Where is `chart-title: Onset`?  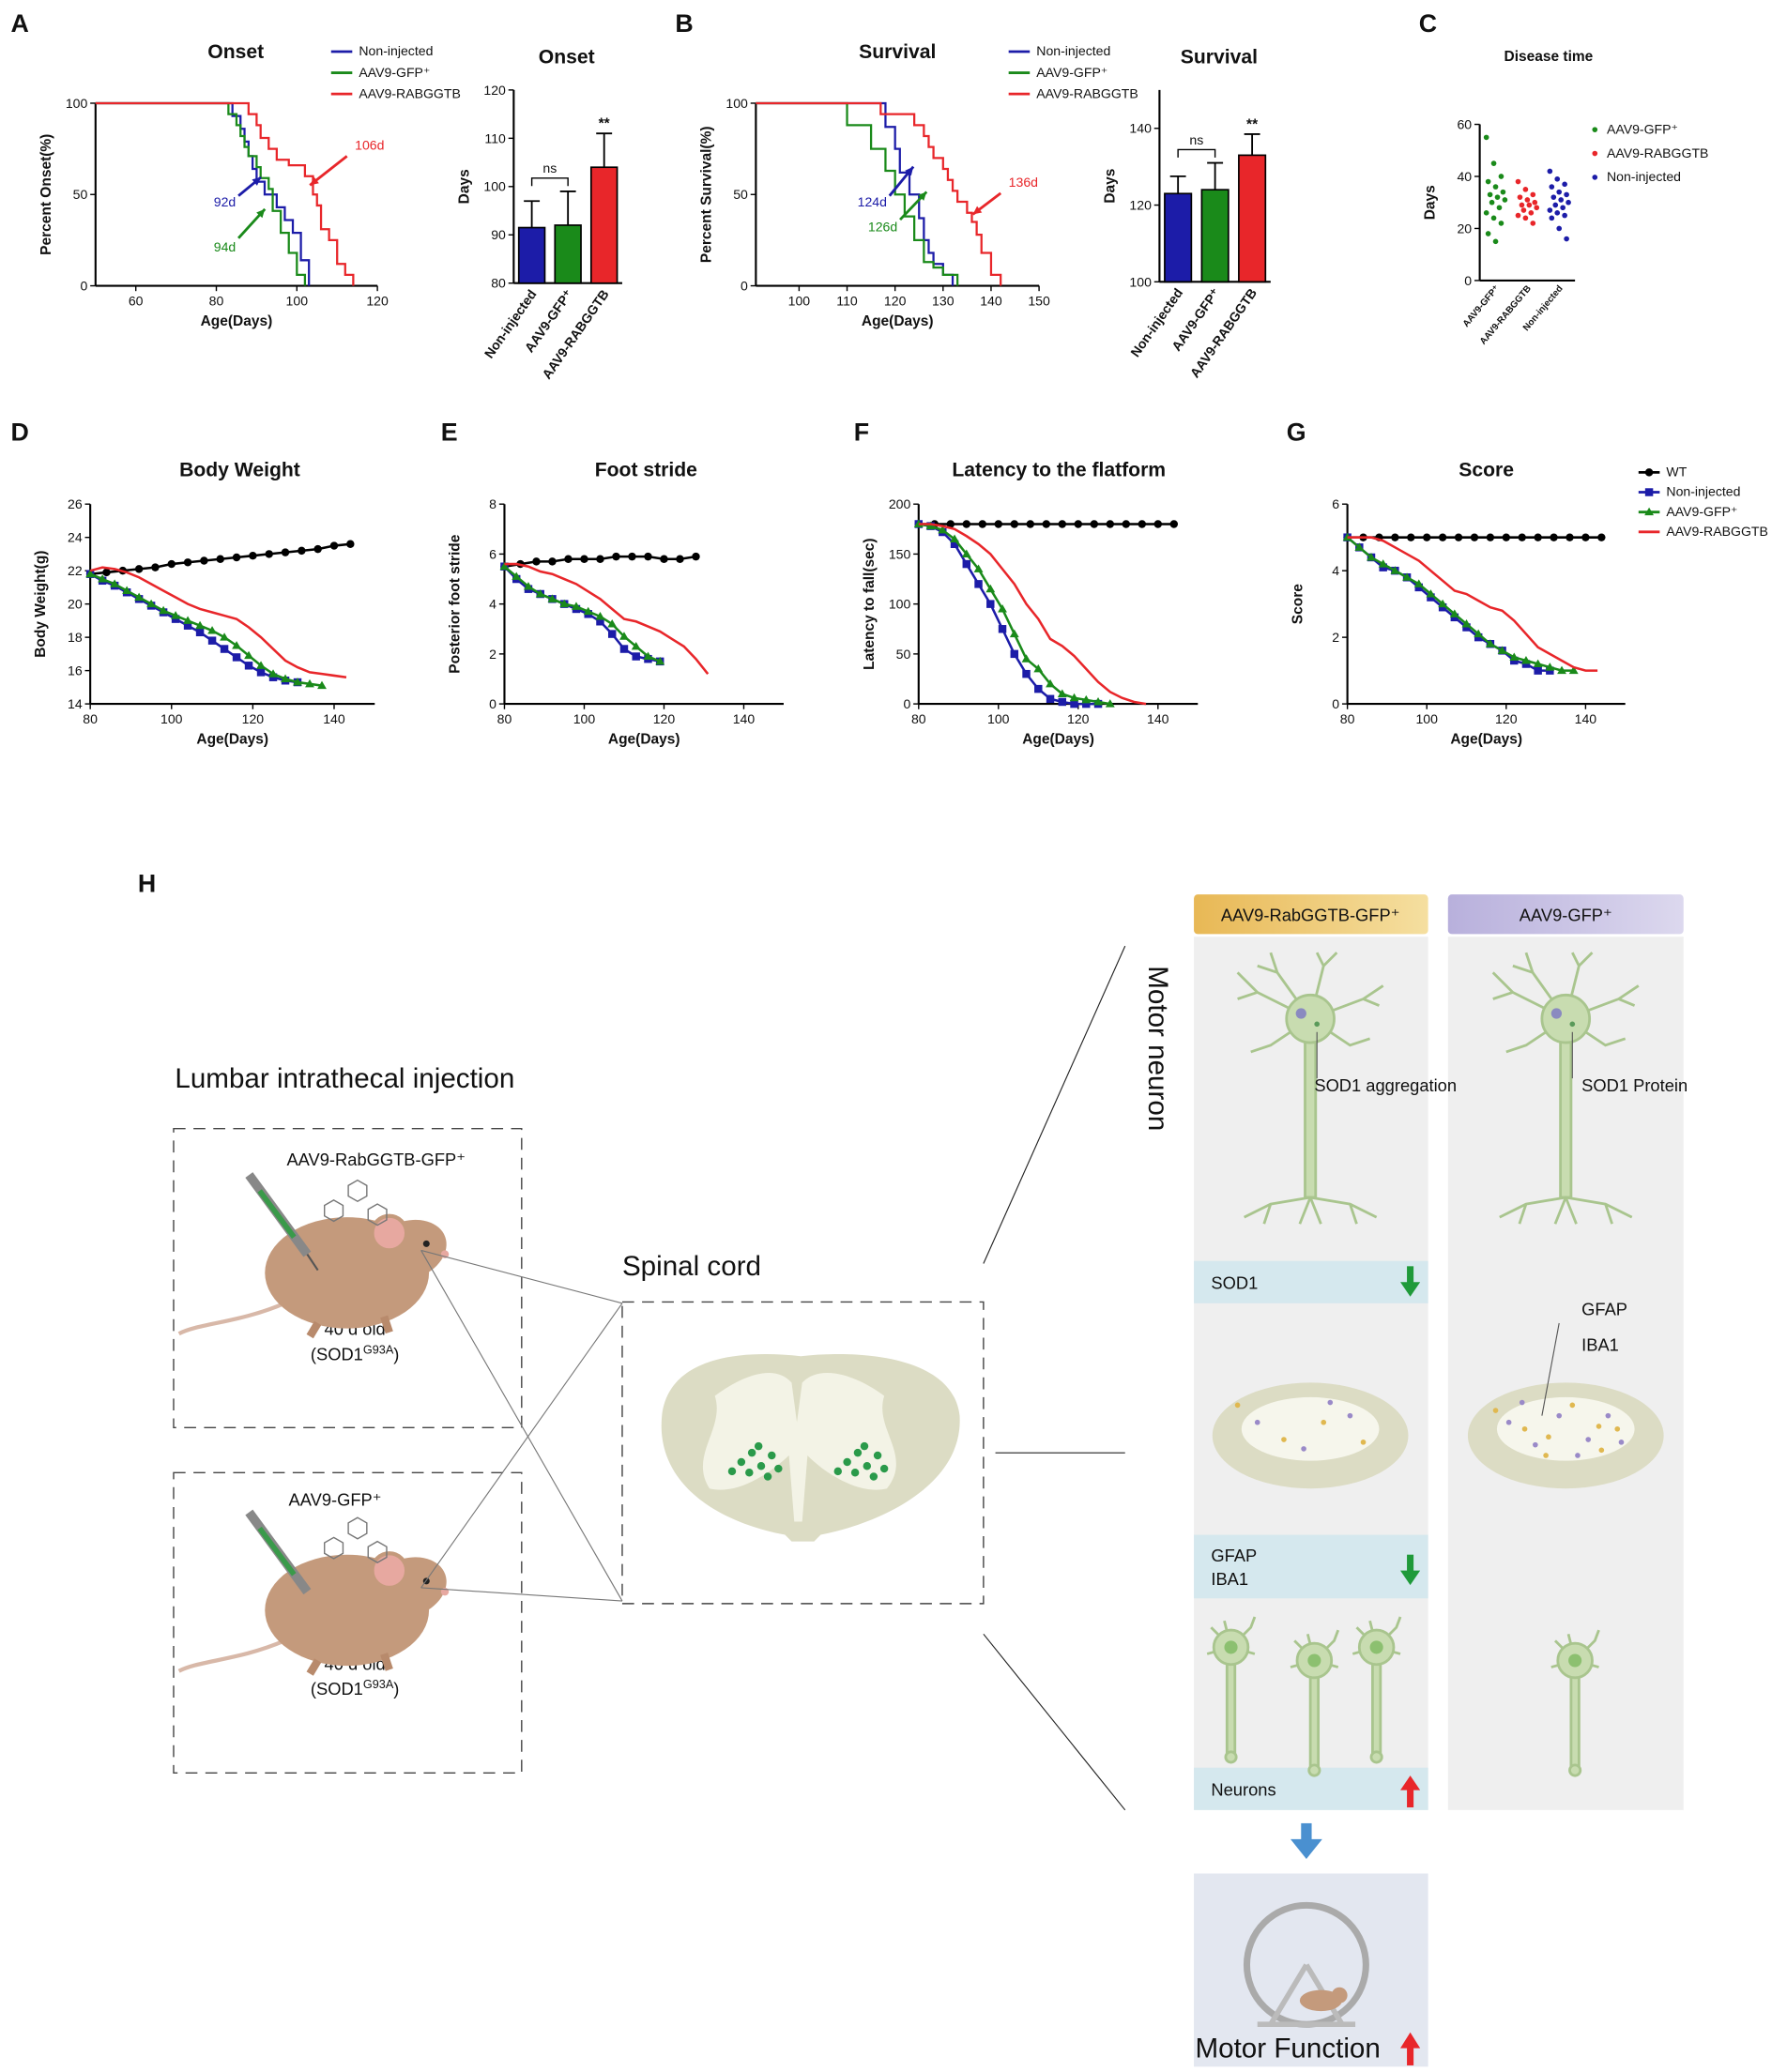 chart-title: Onset is located at coordinates (235, 52).